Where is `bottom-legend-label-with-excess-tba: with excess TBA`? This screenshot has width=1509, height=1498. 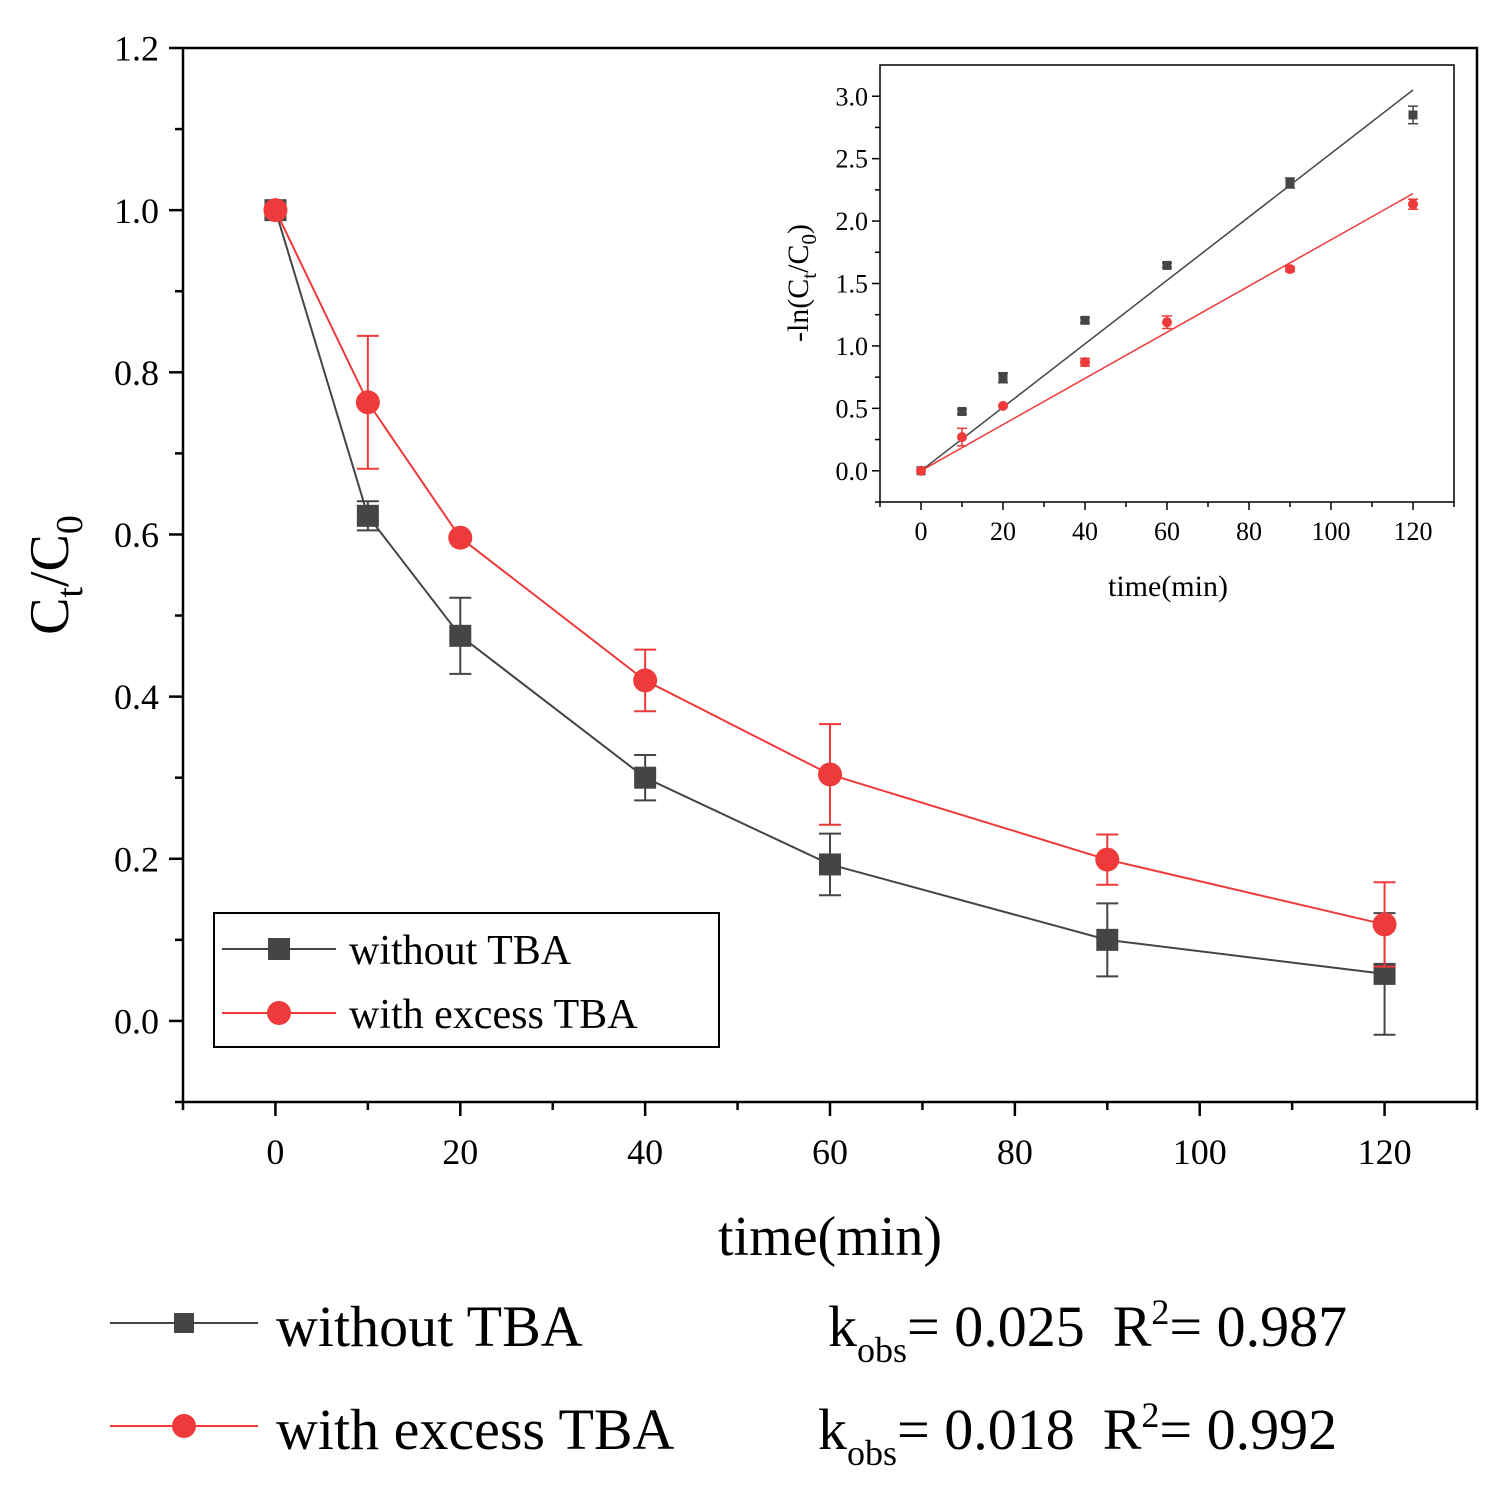 bottom-legend-label-with-excess-tba: with excess TBA is located at coordinates (475, 1429).